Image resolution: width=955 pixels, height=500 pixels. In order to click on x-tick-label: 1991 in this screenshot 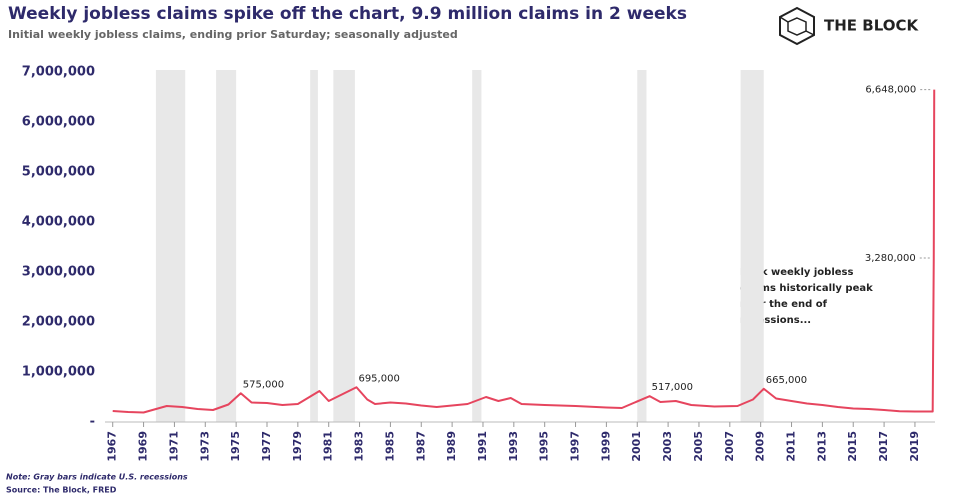, I will do `click(482, 446)`.